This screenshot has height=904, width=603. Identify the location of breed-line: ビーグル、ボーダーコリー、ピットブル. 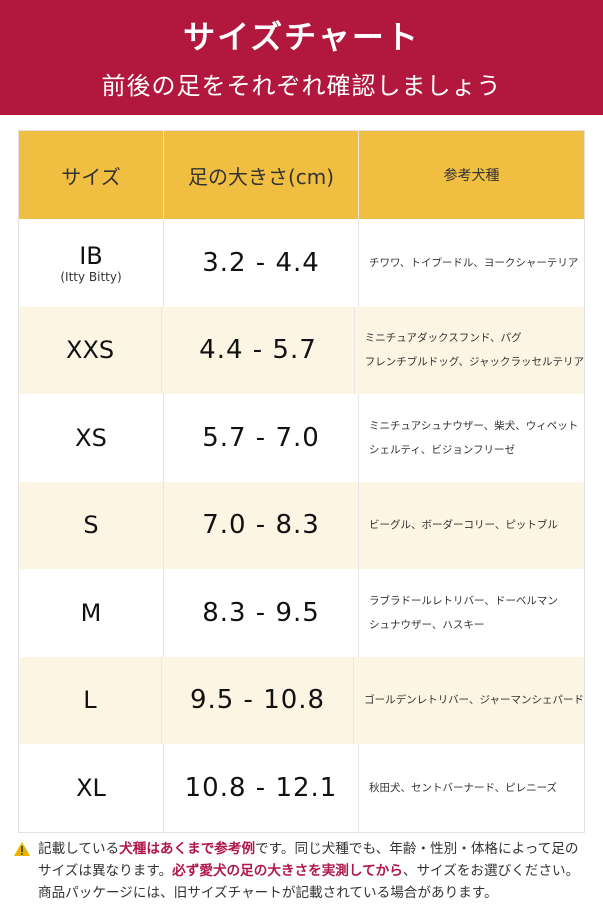
(463, 525).